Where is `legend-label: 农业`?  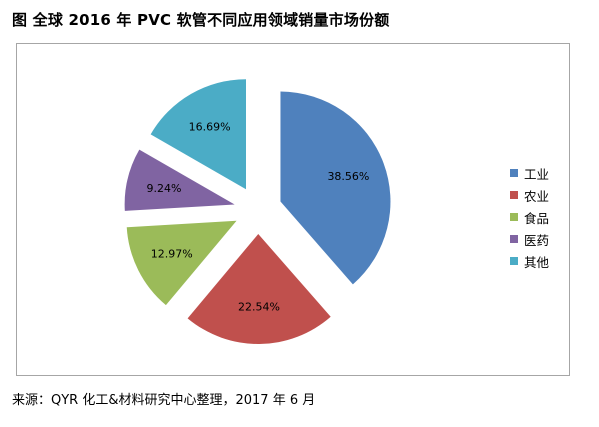 legend-label: 农业 is located at coordinates (537, 196).